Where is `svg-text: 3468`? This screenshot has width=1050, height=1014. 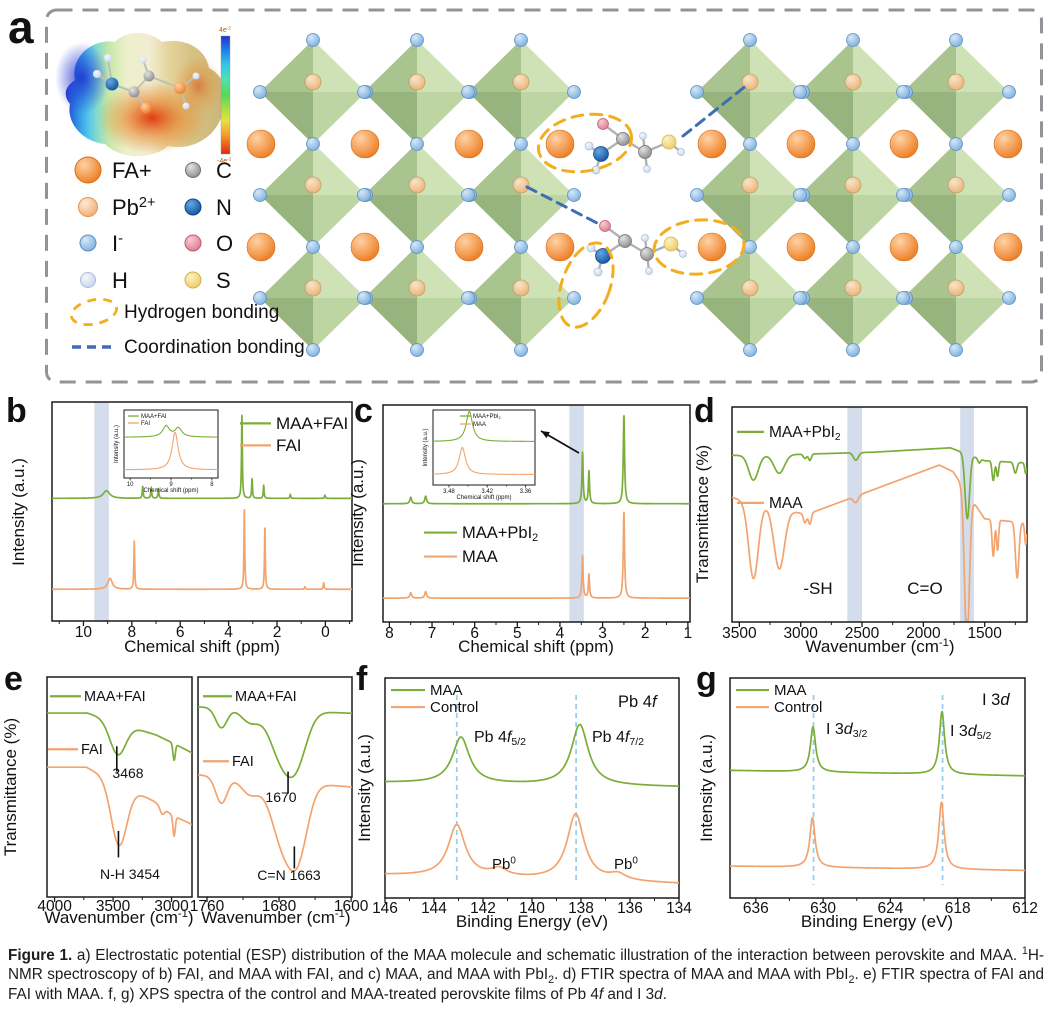
svg-text: 3468 is located at coordinates (127, 773).